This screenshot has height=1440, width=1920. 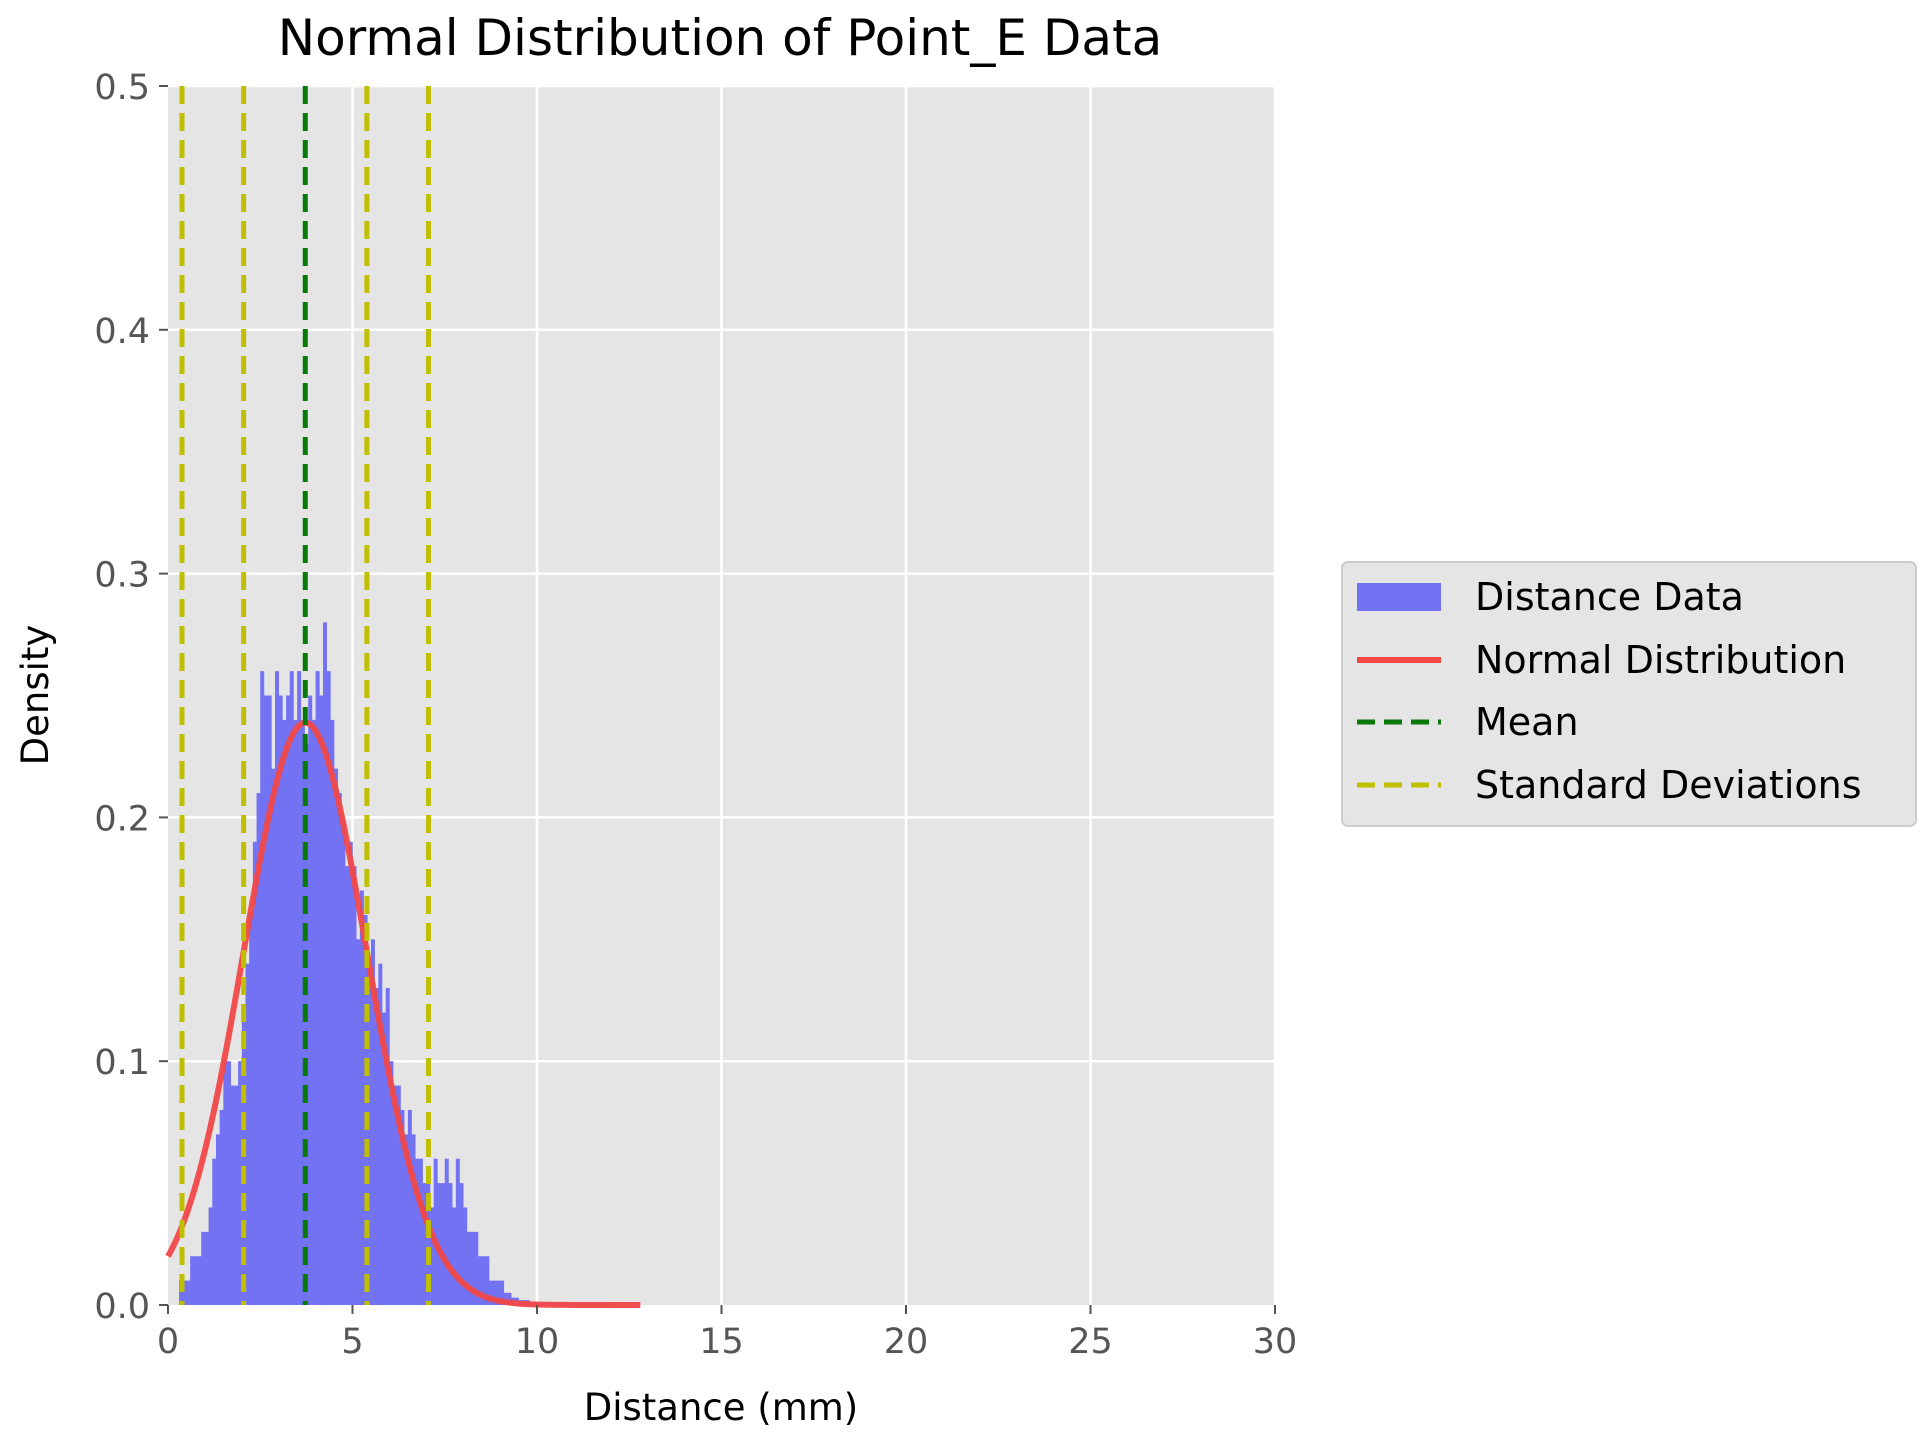 What do you see at coordinates (1399, 597) in the screenshot?
I see `legend-swatch-distance-data` at bounding box center [1399, 597].